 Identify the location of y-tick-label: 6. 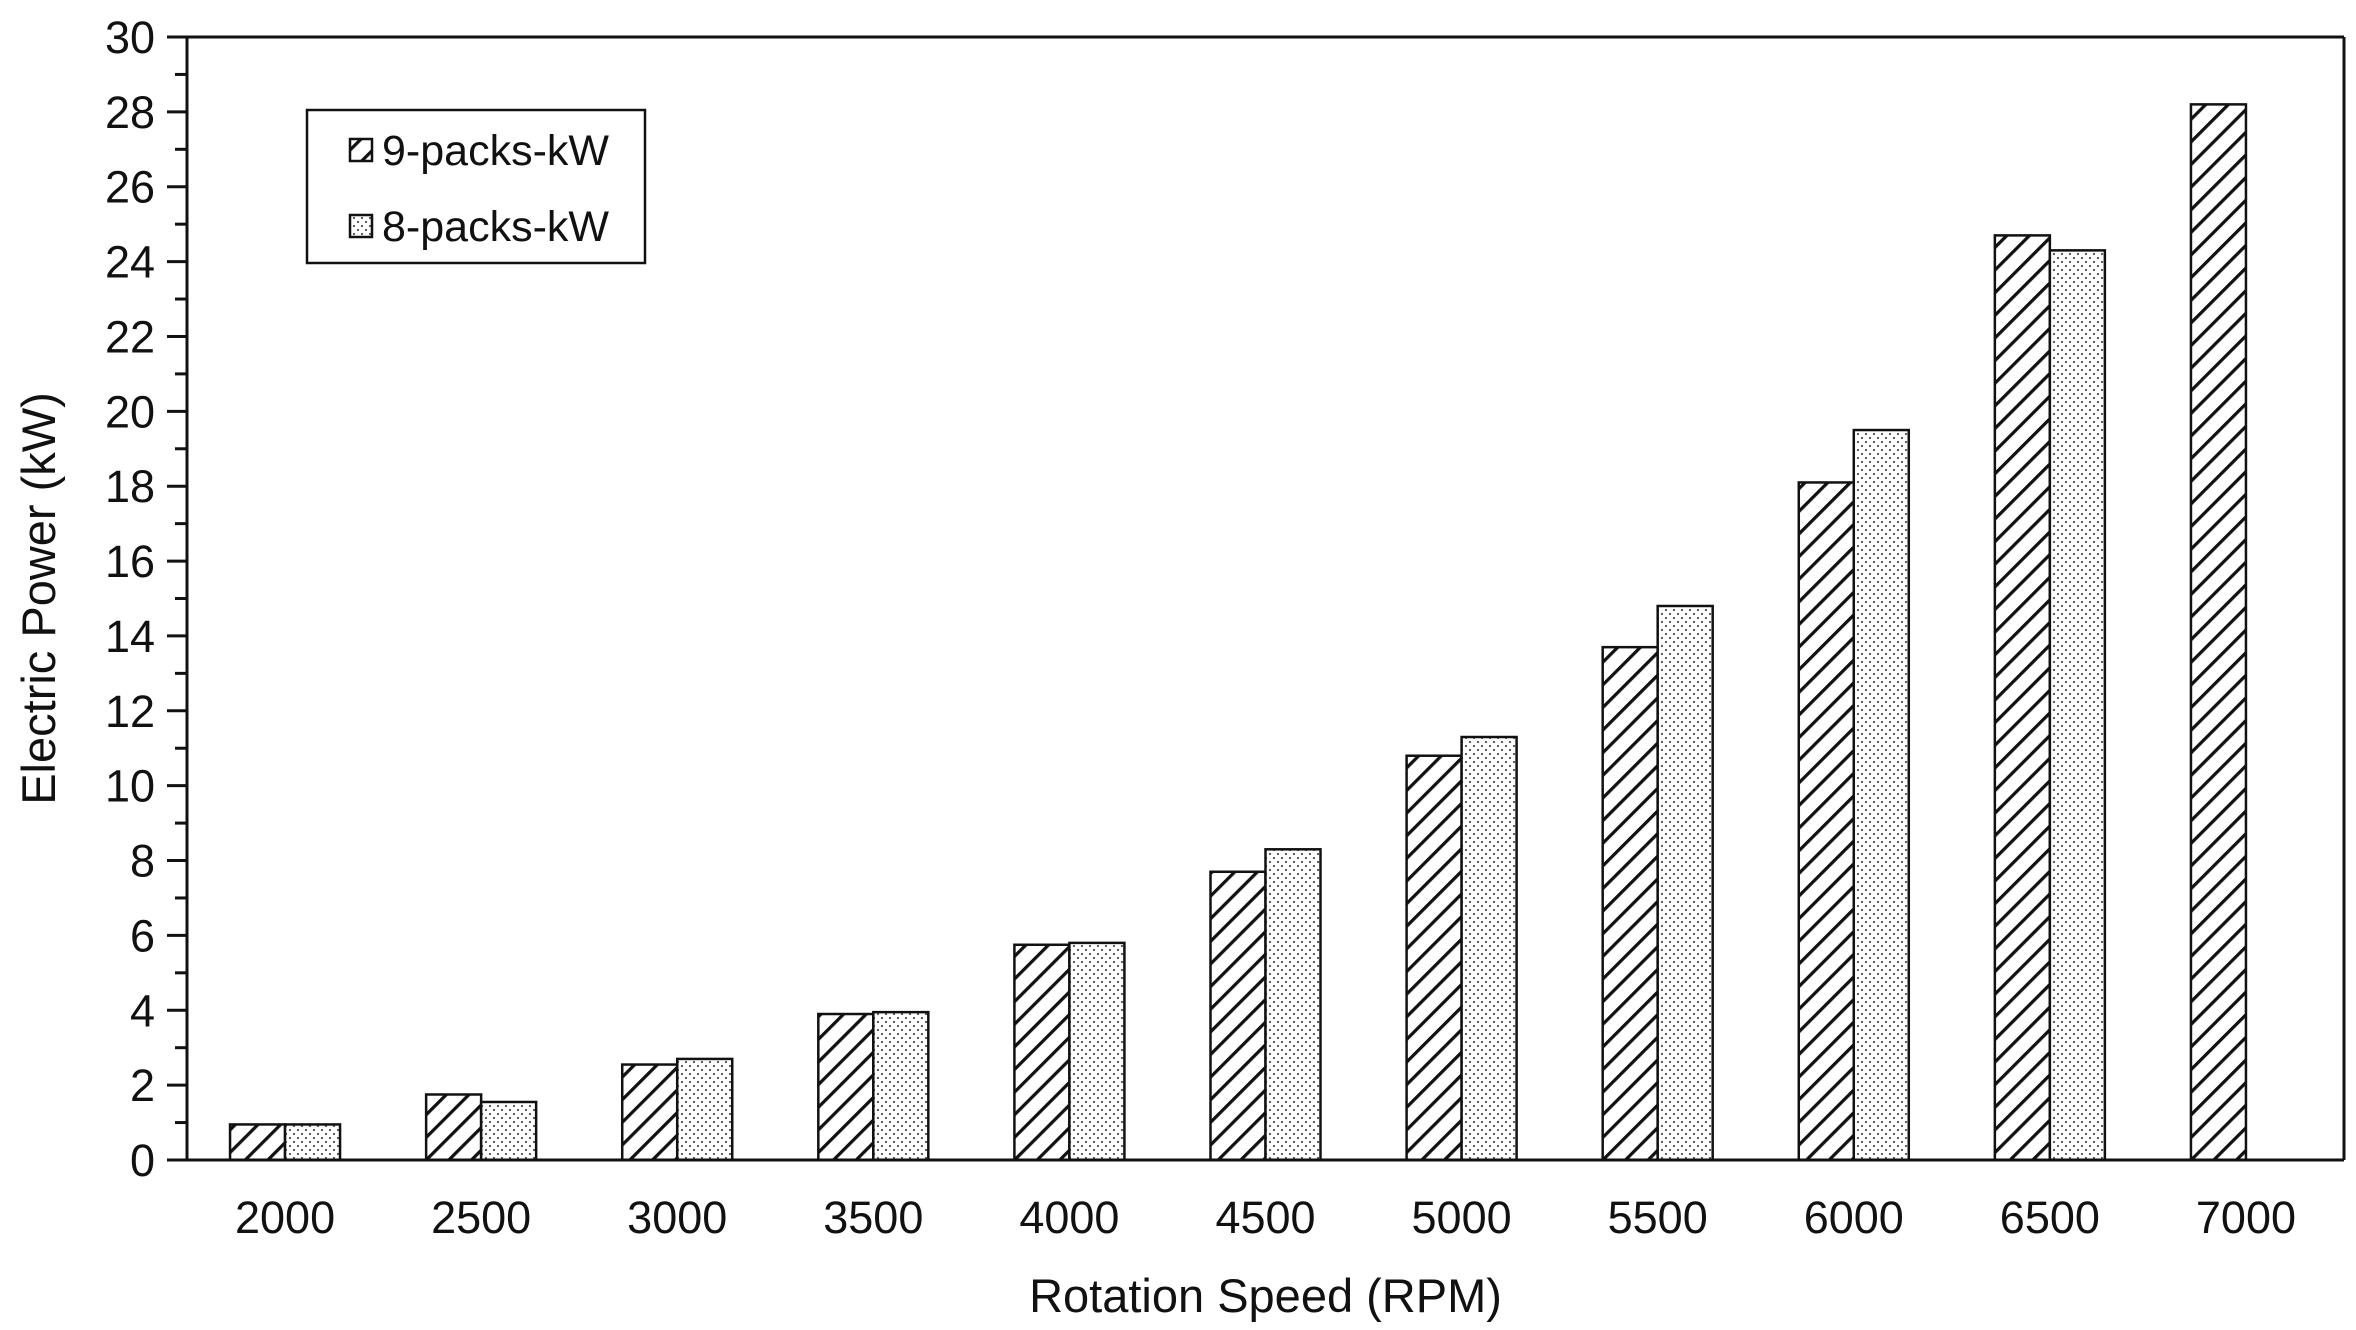
(142, 935).